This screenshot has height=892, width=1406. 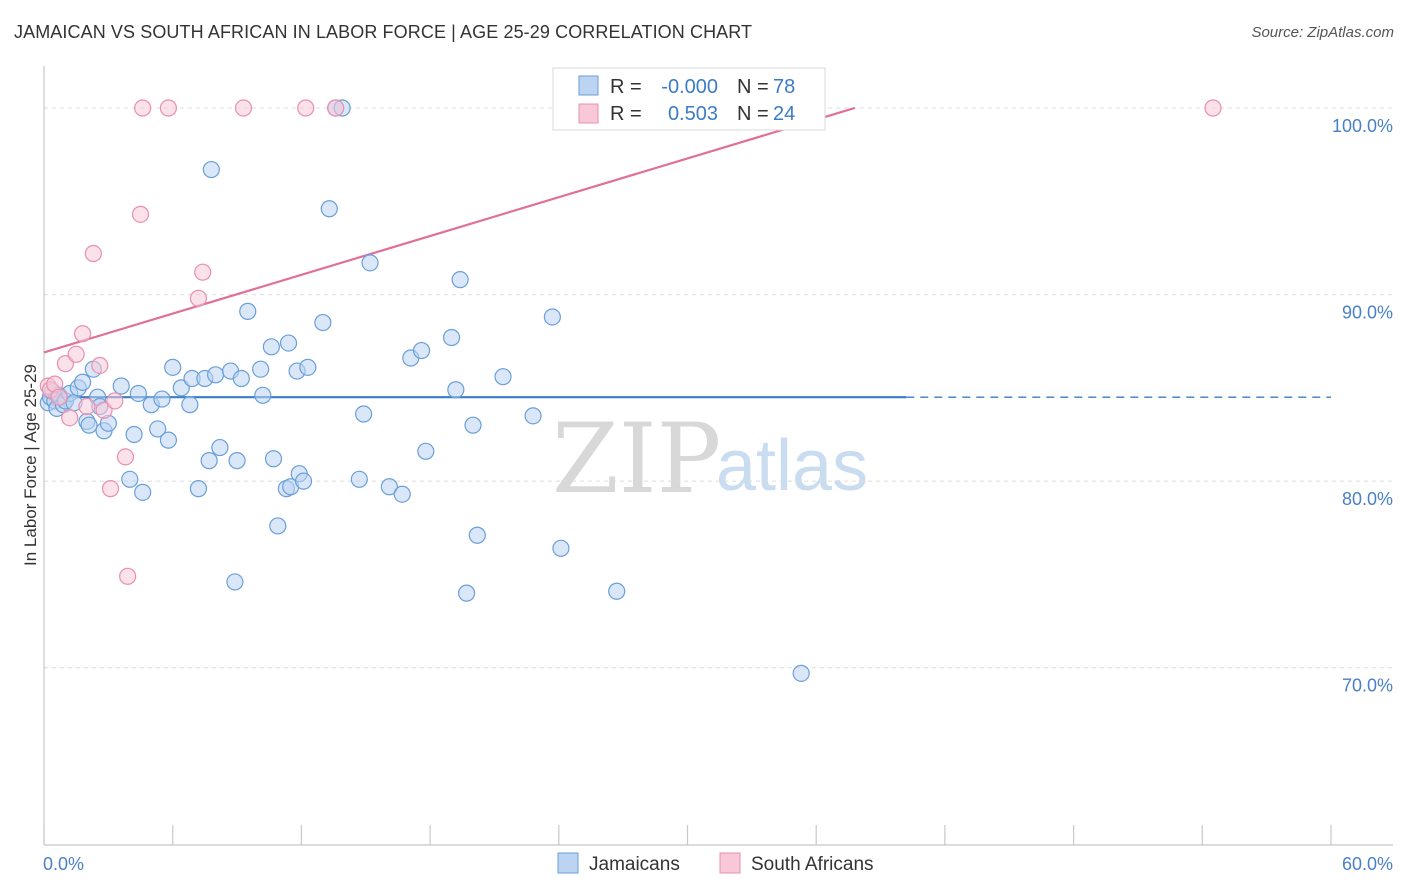 What do you see at coordinates (710, 459) in the screenshot?
I see `watermark: ZIP atlas` at bounding box center [710, 459].